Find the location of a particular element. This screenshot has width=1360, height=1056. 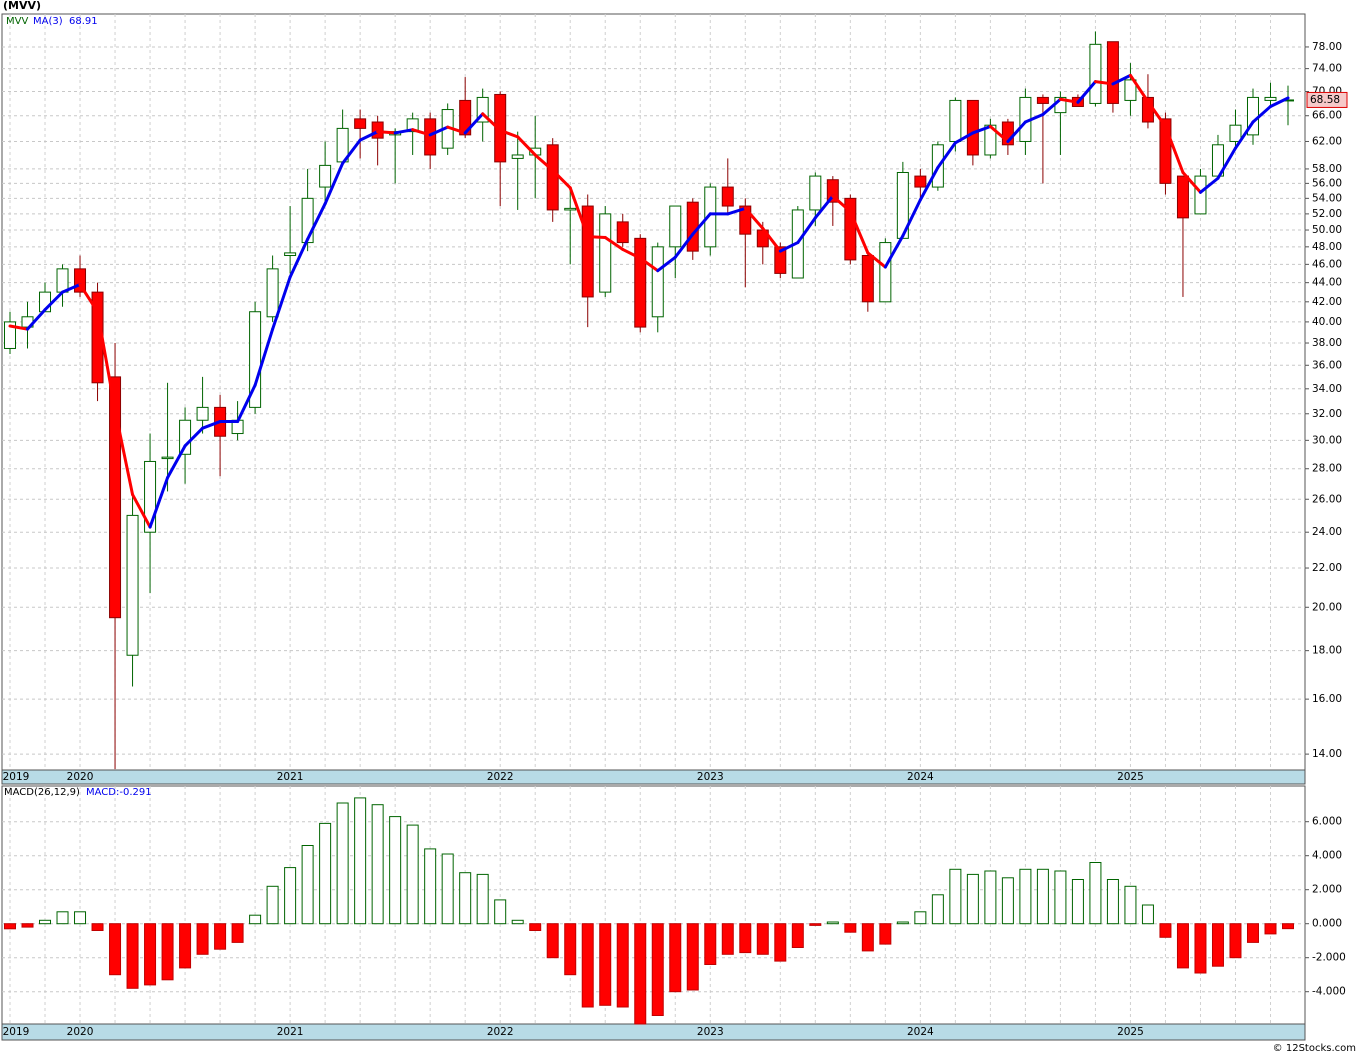

y-tick-label: 48.00 is located at coordinates (1327, 247).